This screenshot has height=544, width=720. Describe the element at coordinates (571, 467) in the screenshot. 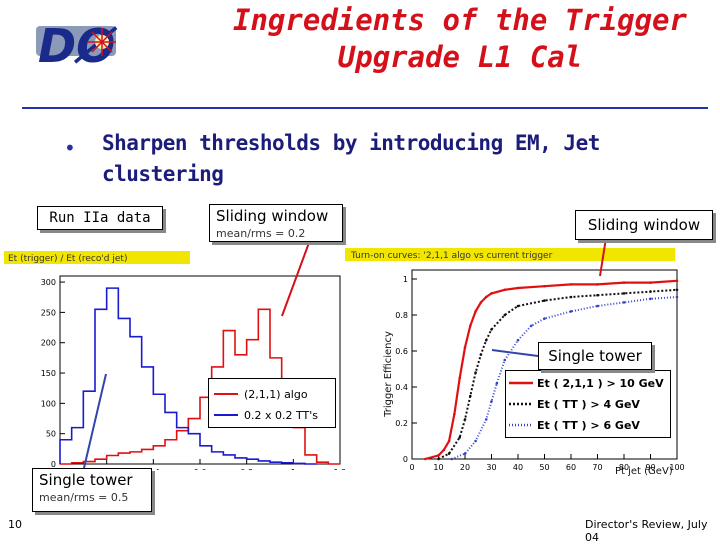

I see `x-tick-label: 60` at that location.